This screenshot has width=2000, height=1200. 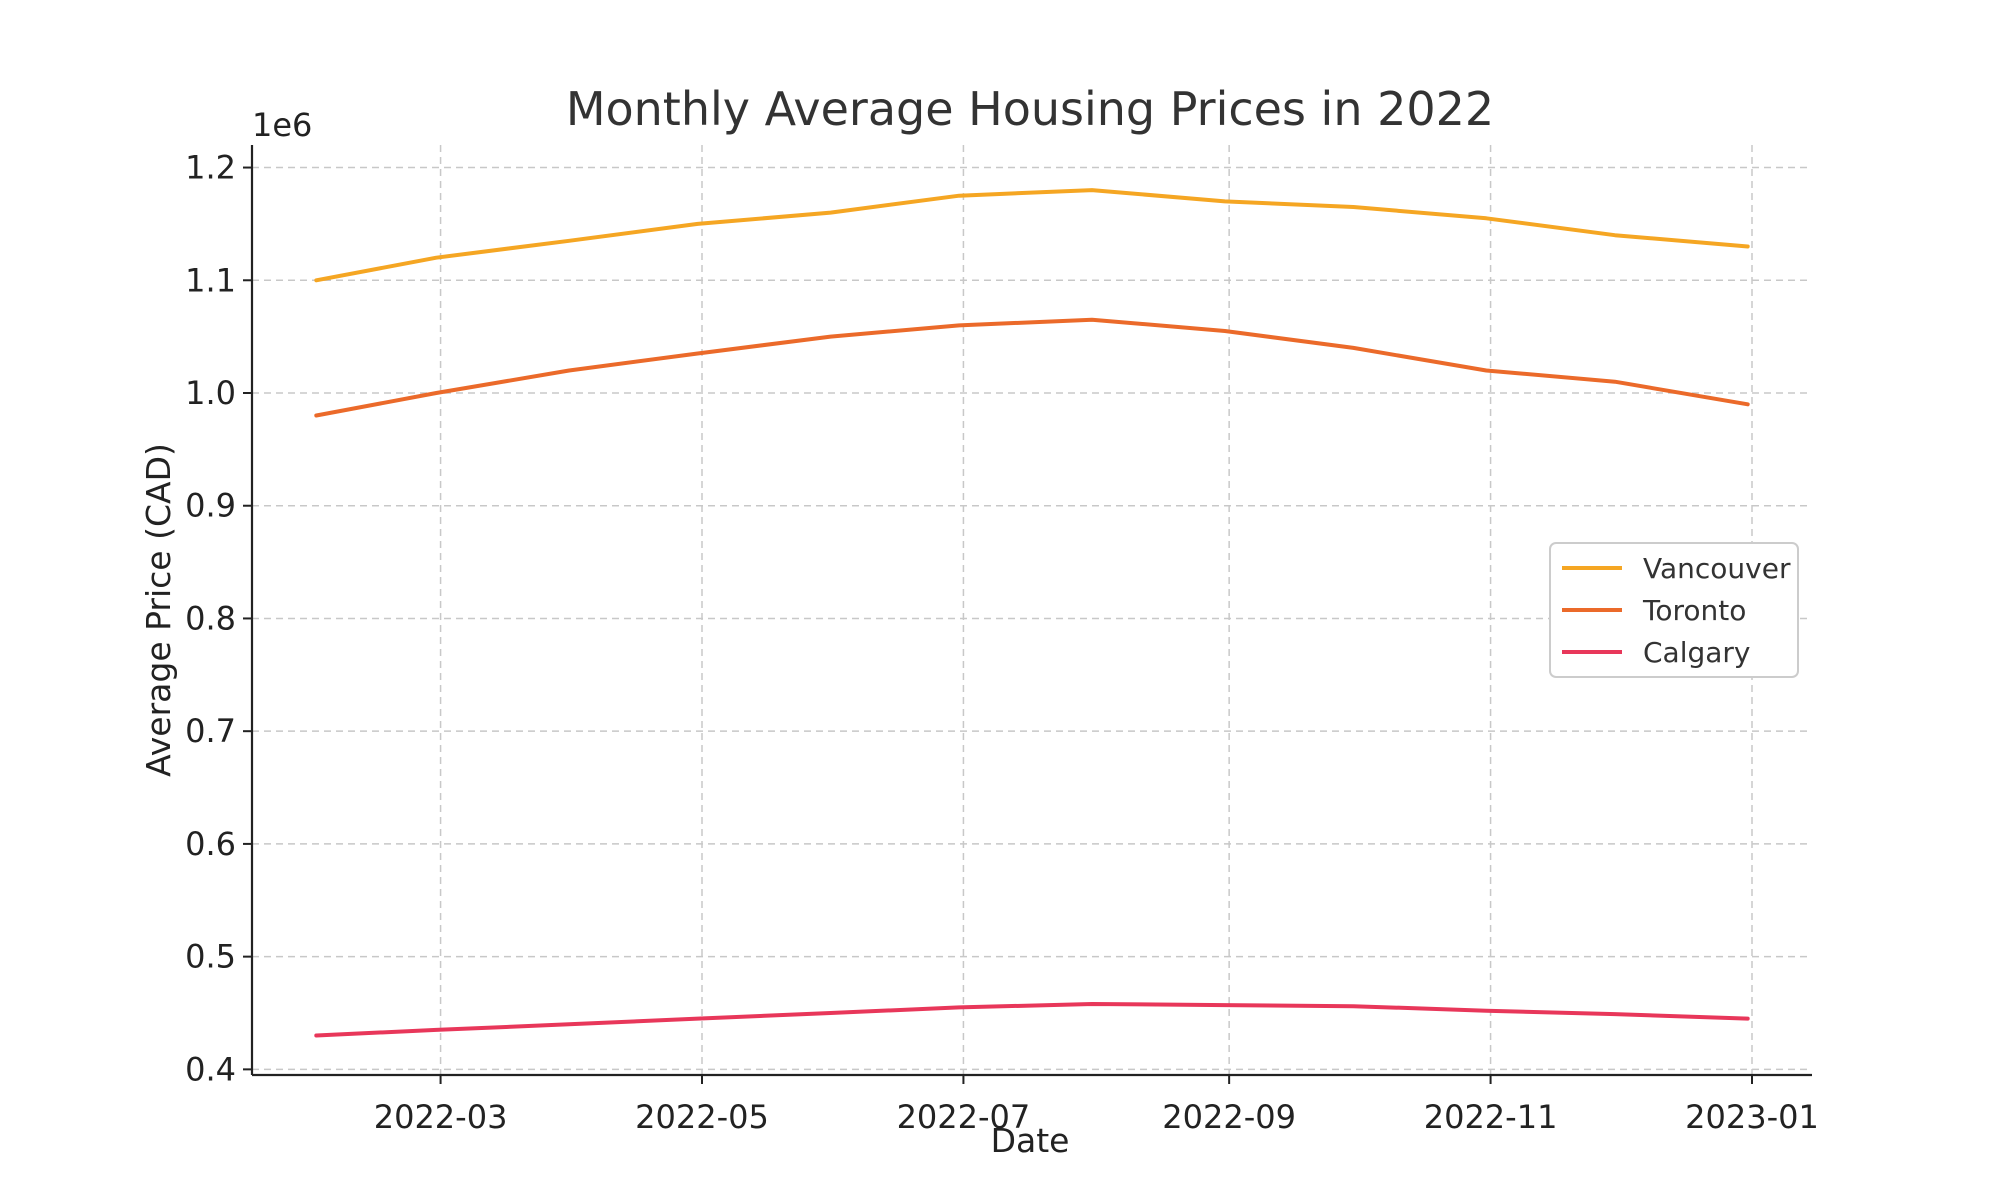 I want to click on x-axis-label: Date, so click(x=1030, y=1140).